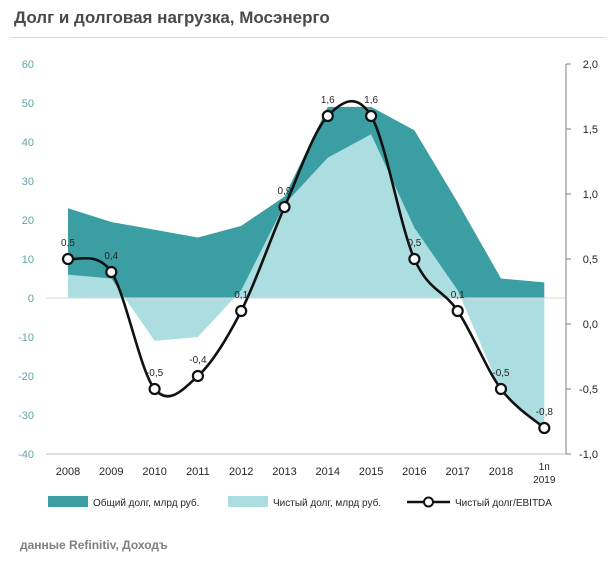  Describe the element at coordinates (545, 412) in the screenshot. I see `ratio-data-label: -0,8` at that location.